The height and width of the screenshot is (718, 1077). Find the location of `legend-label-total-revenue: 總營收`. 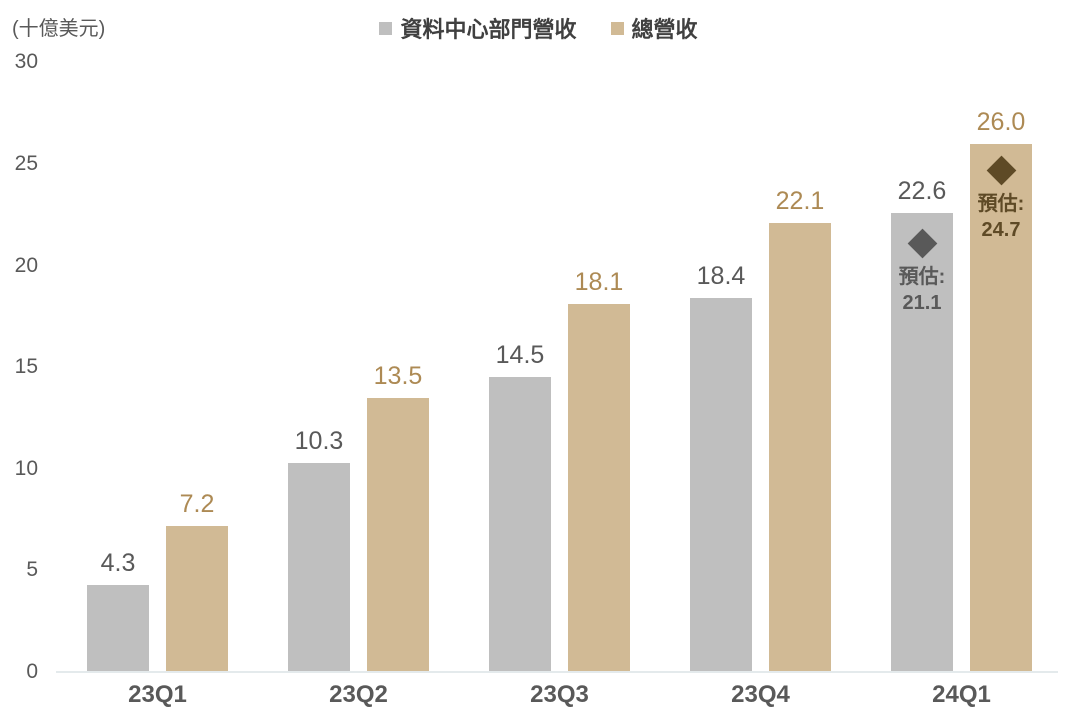

legend-label-total-revenue: 總營收 is located at coordinates (664, 29).